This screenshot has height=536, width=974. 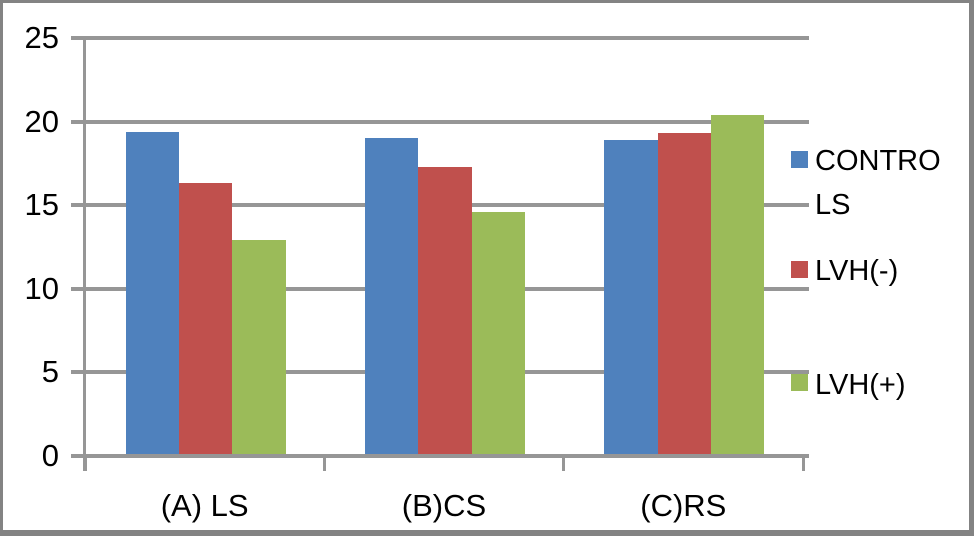 I want to click on y-axis-label-25: 25, so click(x=41, y=37).